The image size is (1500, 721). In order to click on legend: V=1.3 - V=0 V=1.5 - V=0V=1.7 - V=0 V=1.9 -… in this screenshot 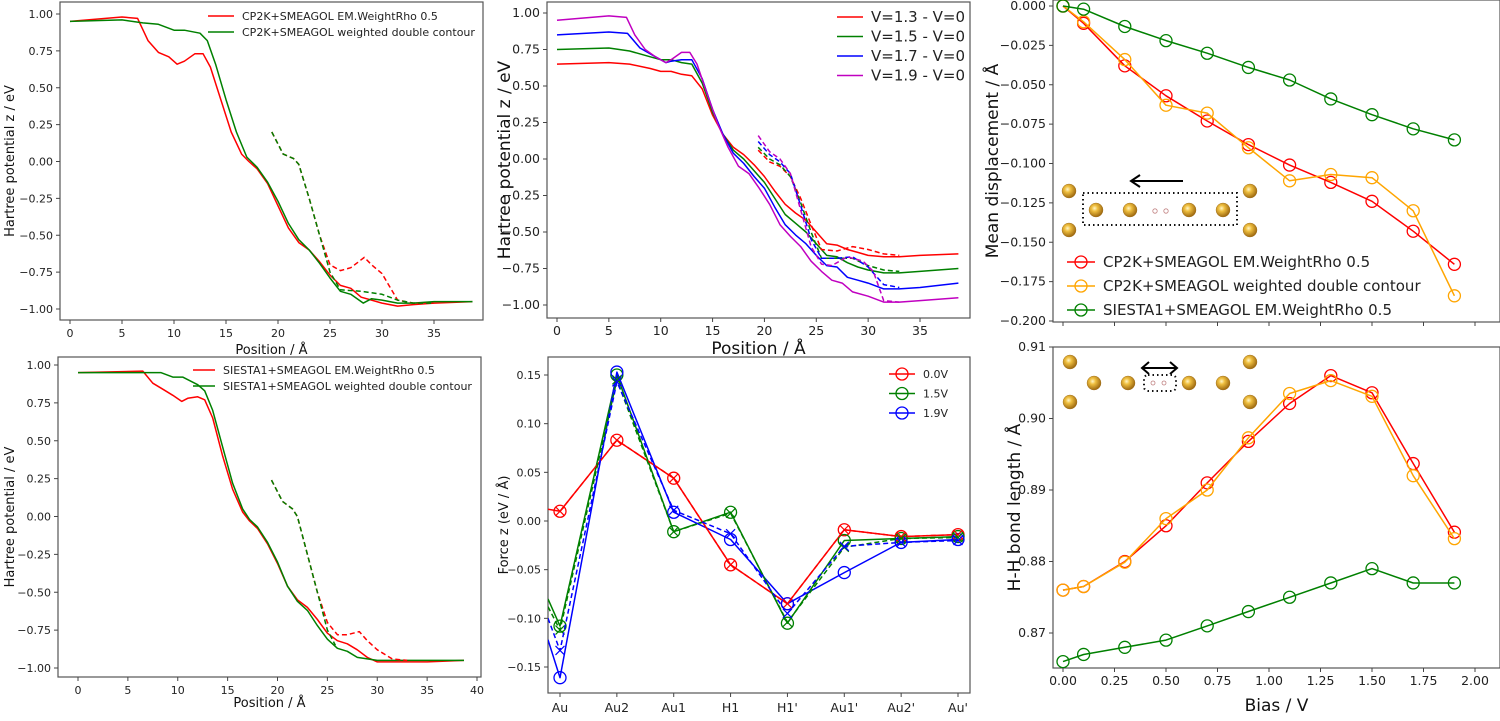, I will do `click(901, 46)`.